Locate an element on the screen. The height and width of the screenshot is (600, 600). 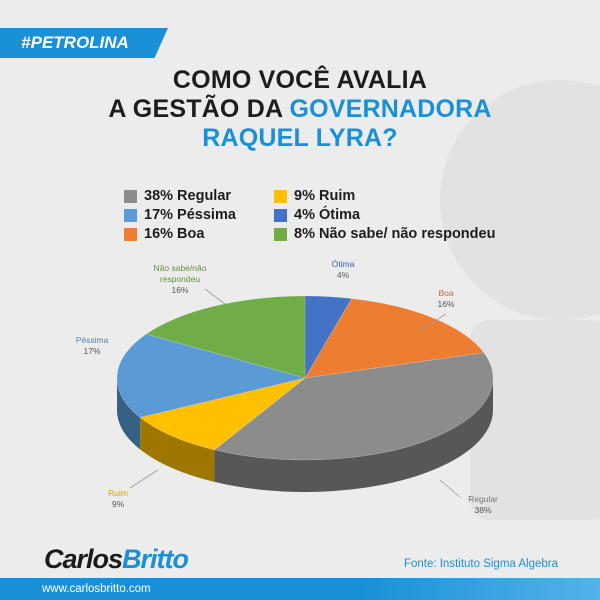
hashtag-label: #PETROLINA is located at coordinates (75, 42).